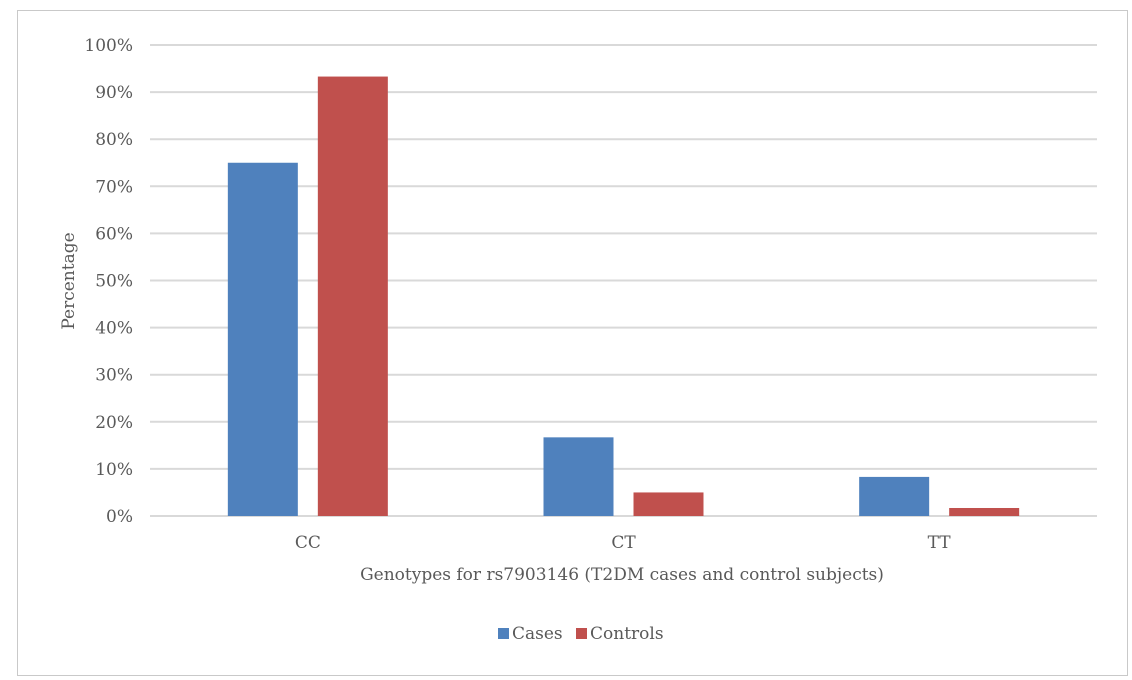 The width and height of the screenshot is (1132, 680). Describe the element at coordinates (984, 511) in the screenshot. I see `bar-controls-tt` at that location.